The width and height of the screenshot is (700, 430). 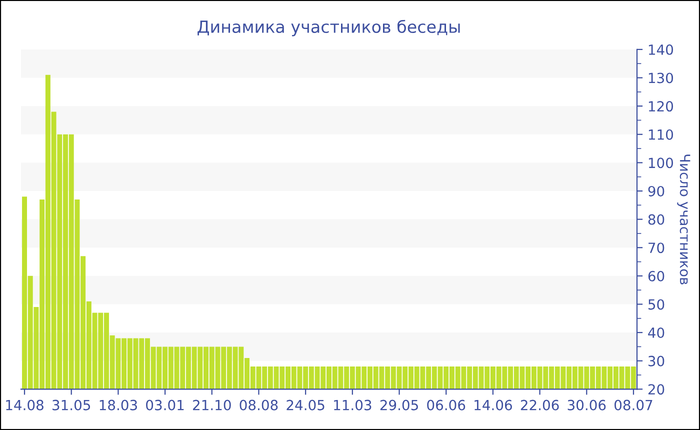 I want to click on x-tick-label: 21.10, so click(x=212, y=405).